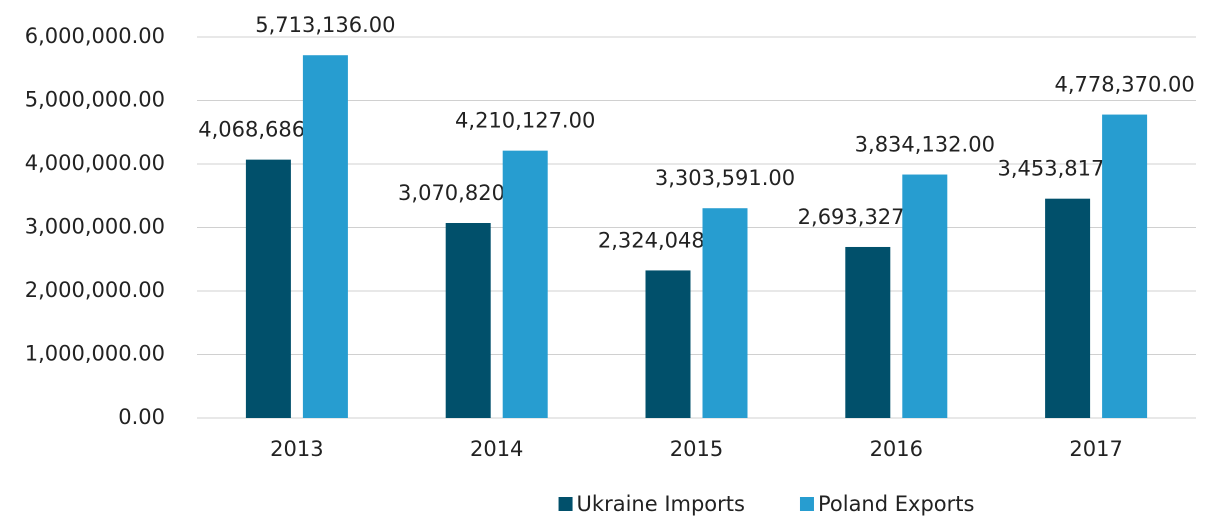  Describe the element at coordinates (95, 100) in the screenshot. I see `y-tick-label: 5,000,000.00` at that location.